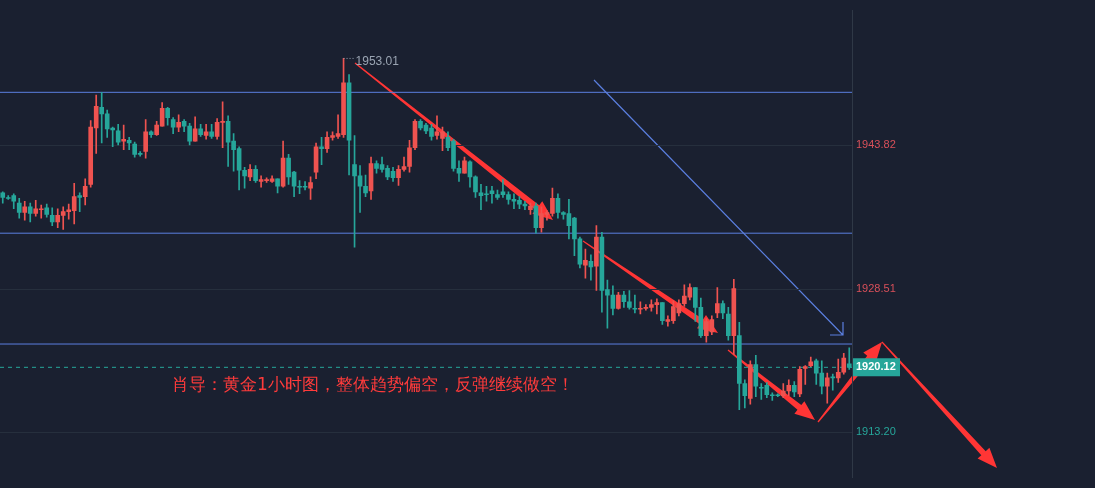  What do you see at coordinates (373, 384) in the screenshot?
I see `annotation: 肖导：黄金1小时图，整体趋势偏空，反弹继续做空！` at bounding box center [373, 384].